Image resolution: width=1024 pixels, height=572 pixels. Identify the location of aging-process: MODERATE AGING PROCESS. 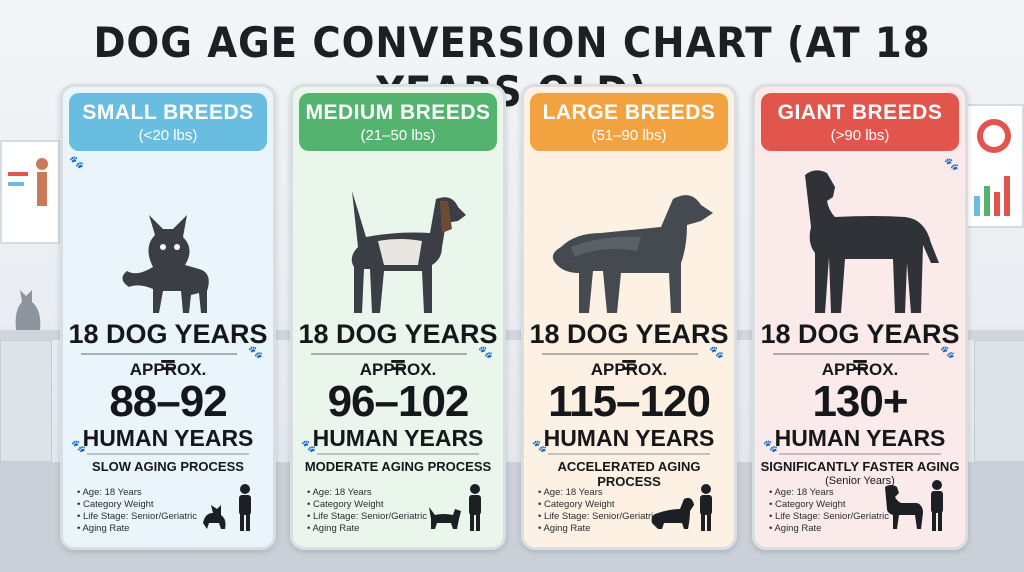
(398, 466).